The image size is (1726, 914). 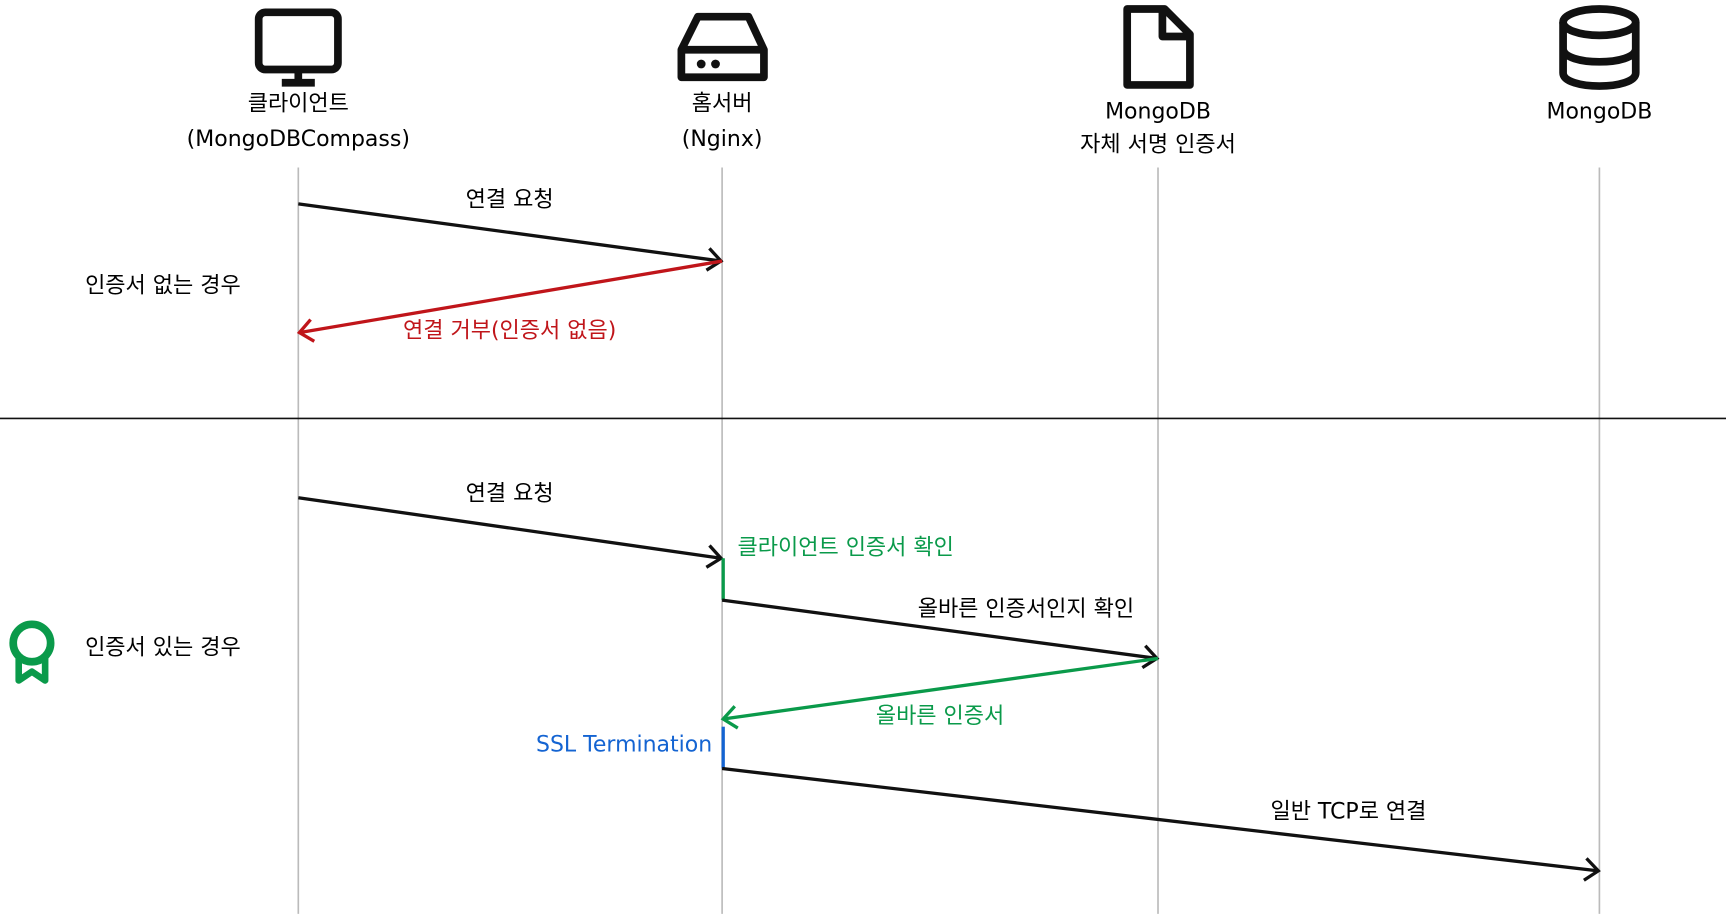 What do you see at coordinates (163, 648) in the screenshot?
I see `section-label: 인증서 있는 경우` at bounding box center [163, 648].